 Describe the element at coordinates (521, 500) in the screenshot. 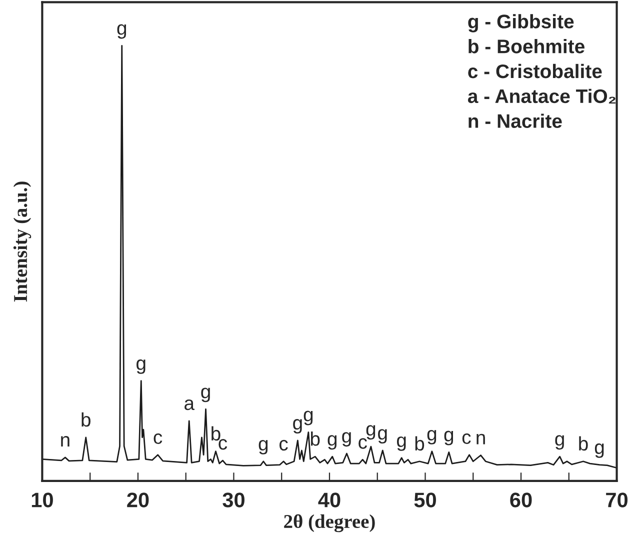

I see `x-tick-label: 60` at that location.